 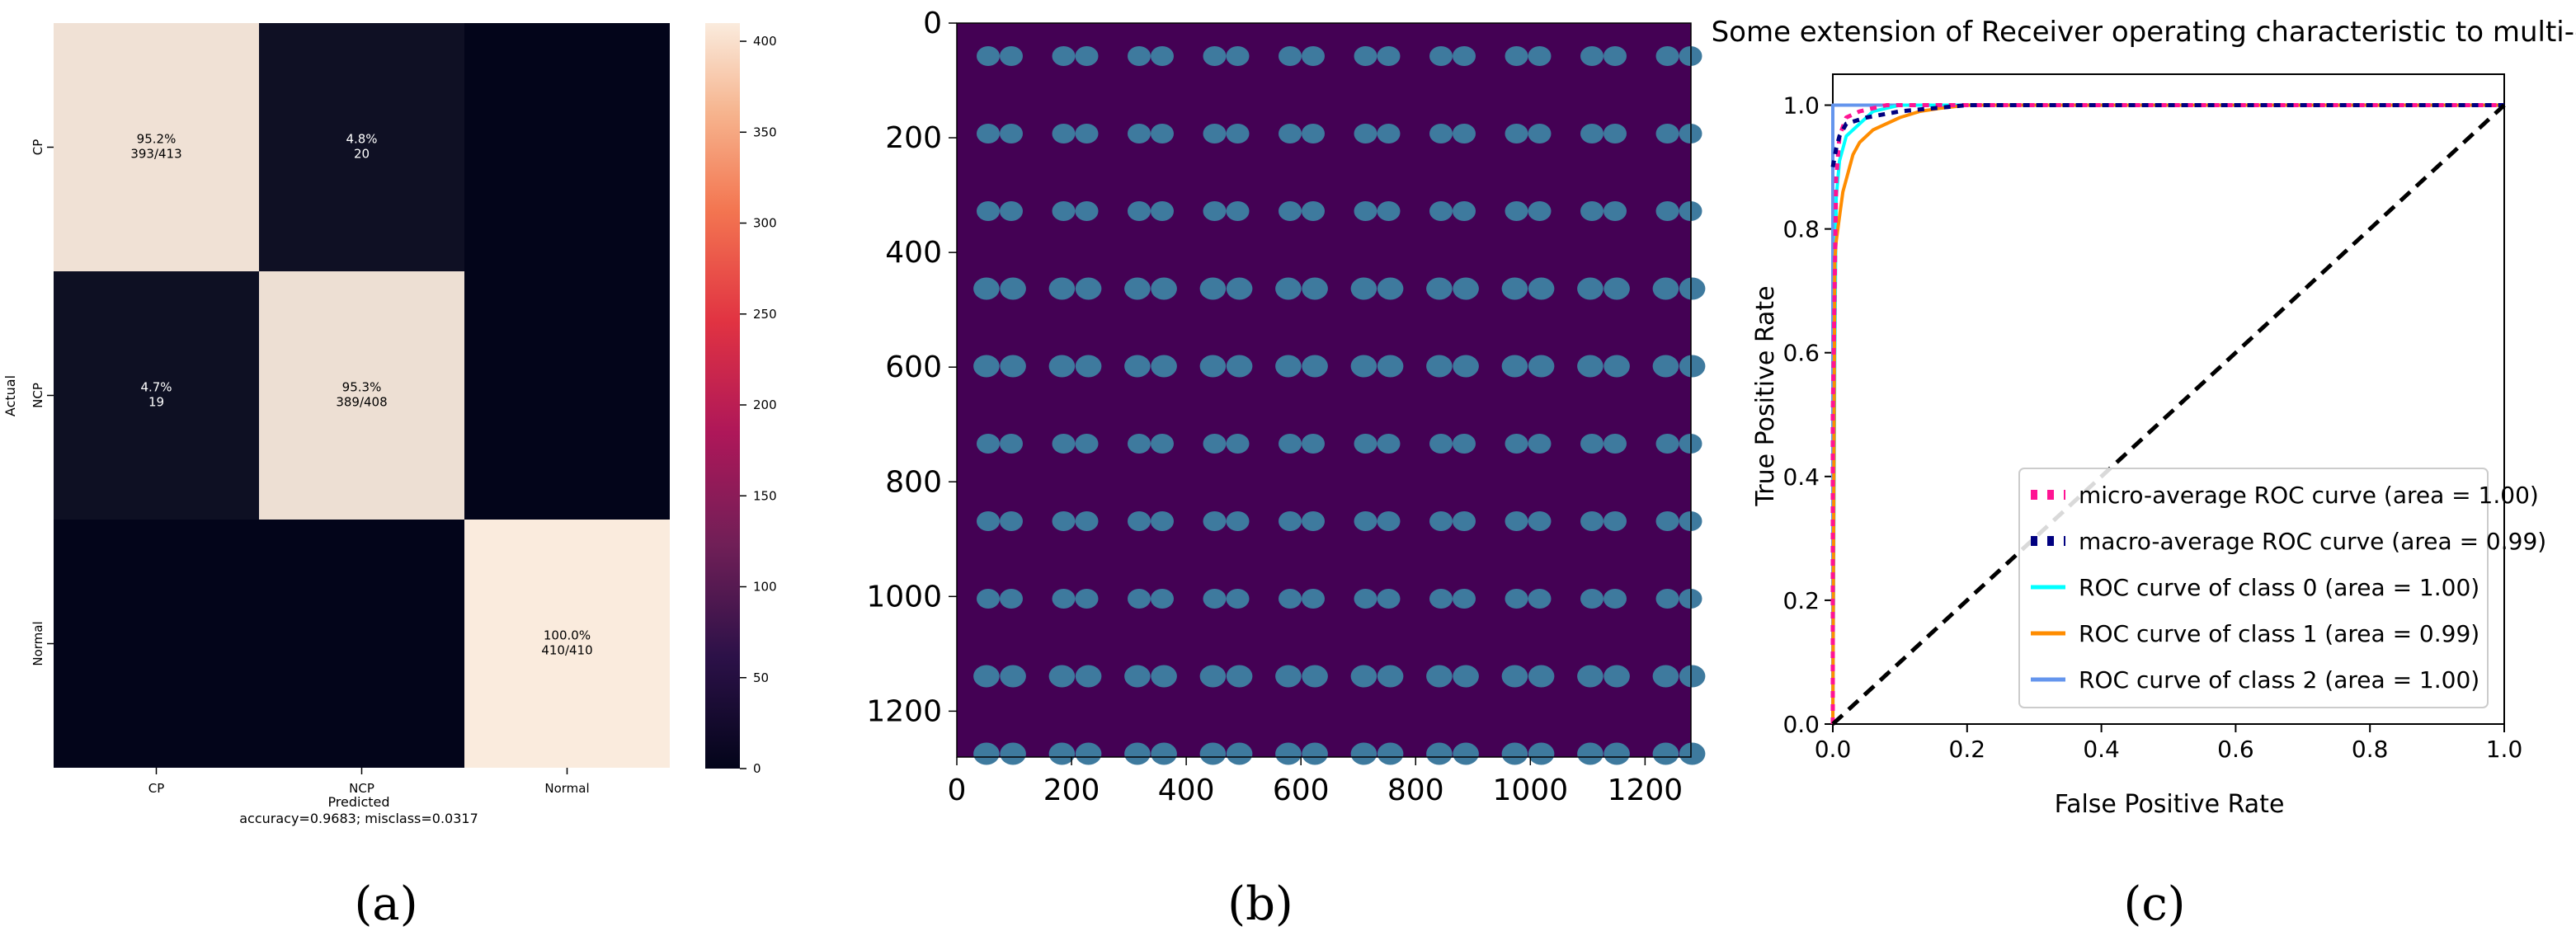 What do you see at coordinates (566, 789) in the screenshot?
I see `heatmap-xtick-label: Normal` at bounding box center [566, 789].